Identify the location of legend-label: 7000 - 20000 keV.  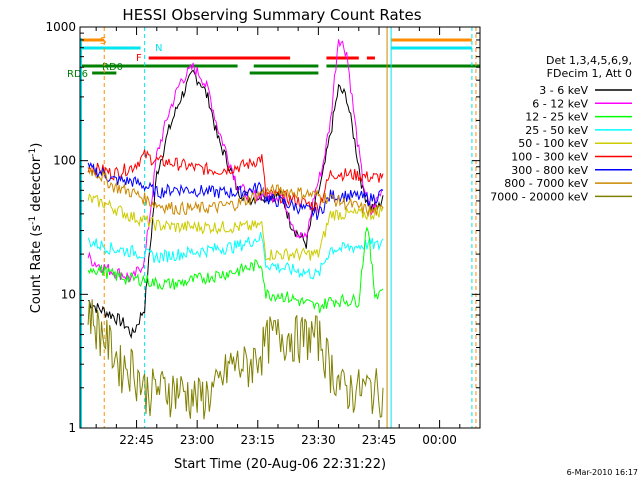
(539, 196).